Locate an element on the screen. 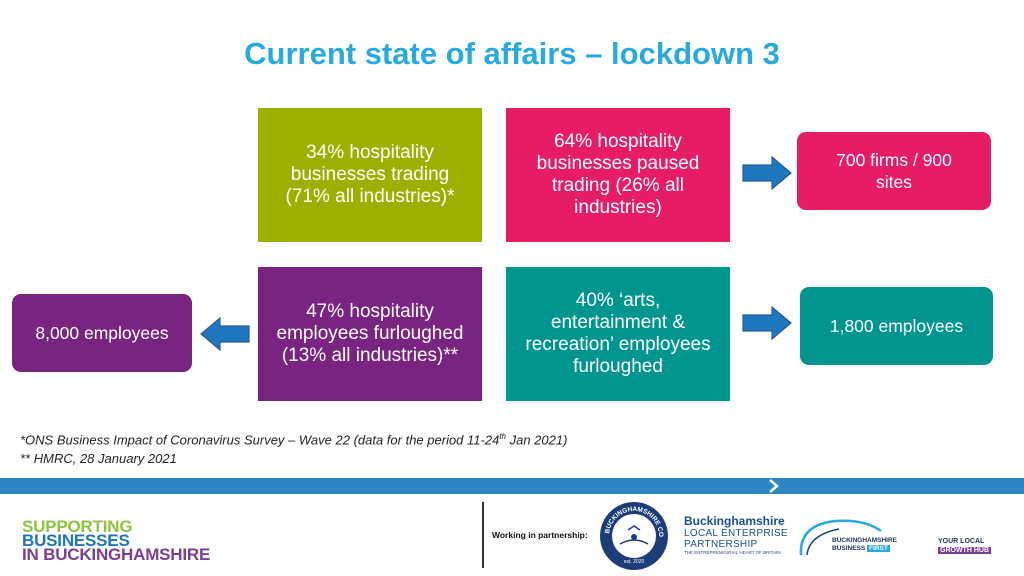 The height and width of the screenshot is (576, 1024). left-arrow-icon is located at coordinates (225, 334).